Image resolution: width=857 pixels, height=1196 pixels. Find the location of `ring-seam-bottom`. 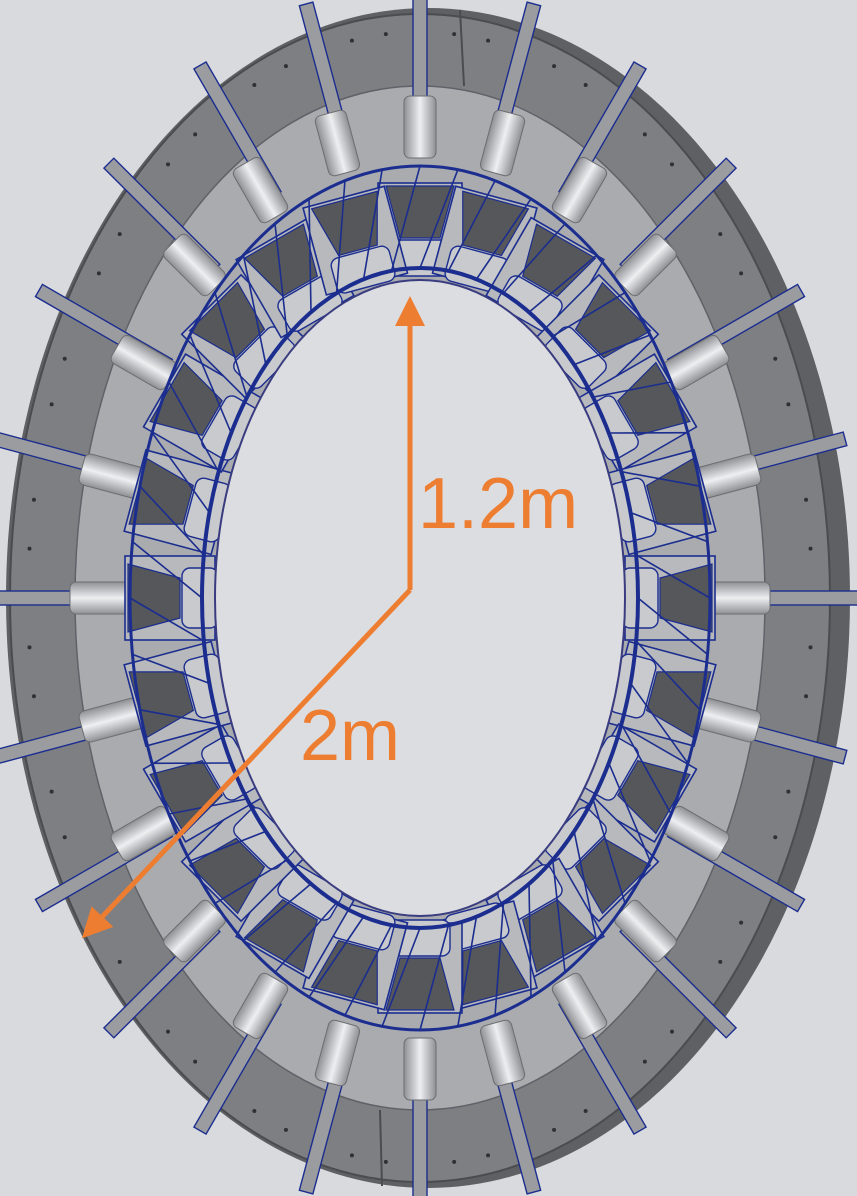

ring-seam-bottom is located at coordinates (381, 1148).